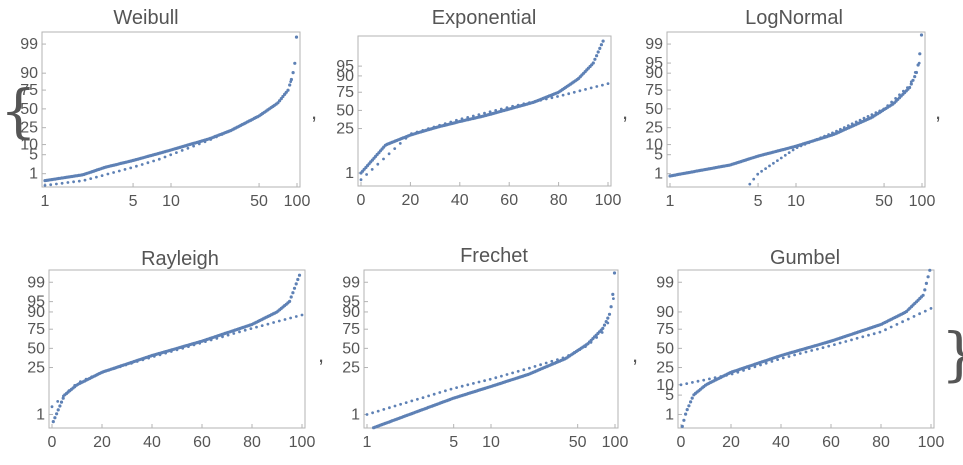  I want to click on y-tick-label: 10, so click(29, 145).